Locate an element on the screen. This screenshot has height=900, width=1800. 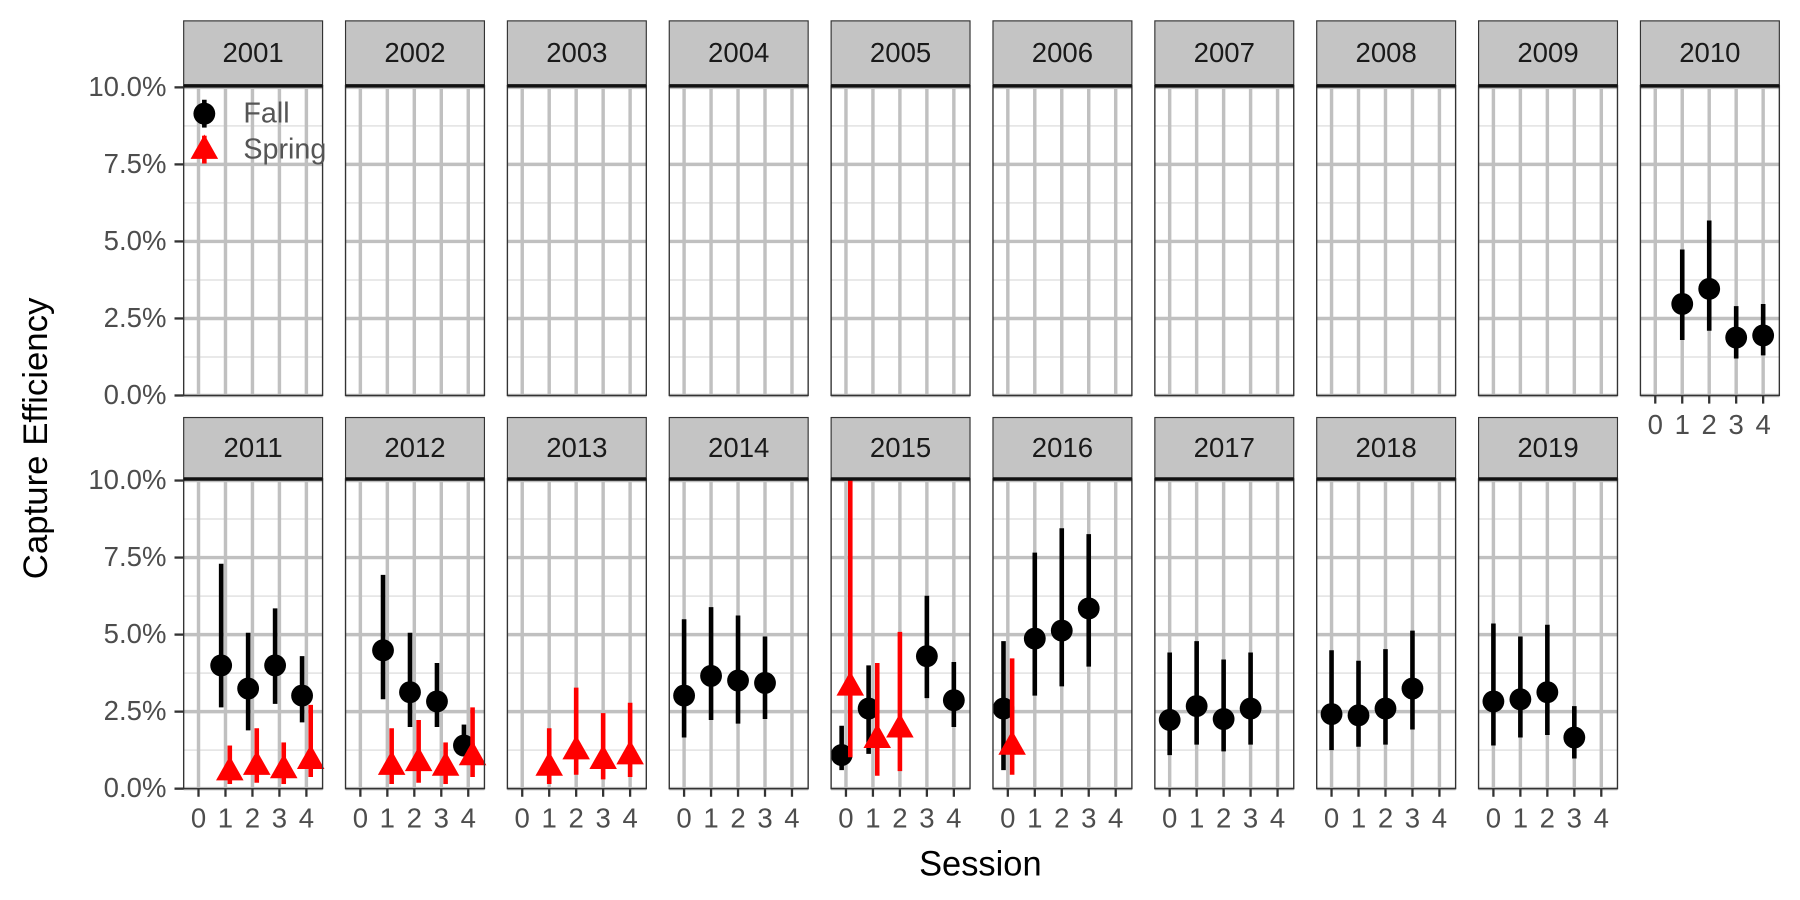
facet-label: 2014 is located at coordinates (738, 447).